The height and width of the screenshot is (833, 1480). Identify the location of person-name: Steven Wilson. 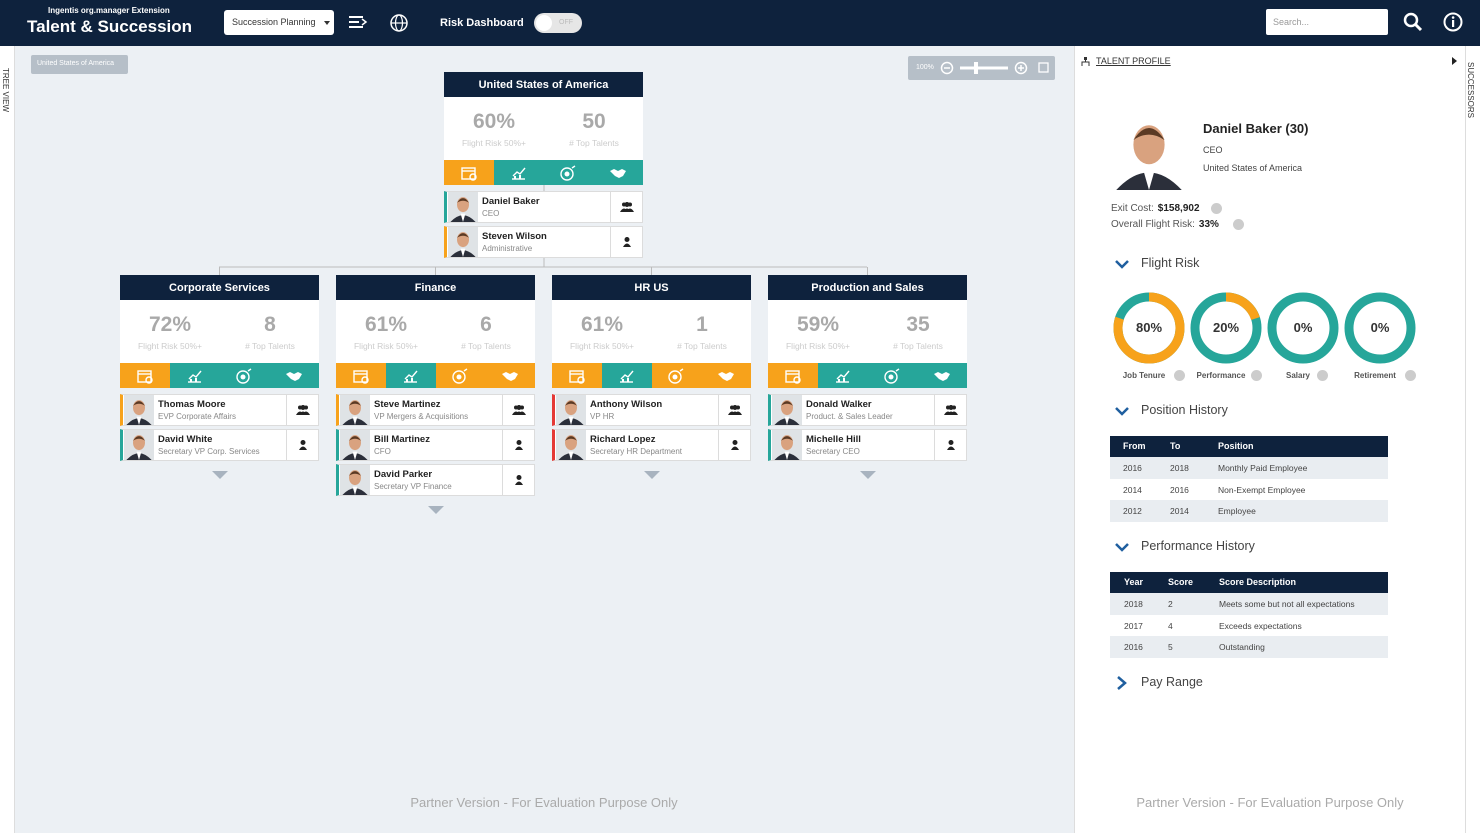
(514, 236).